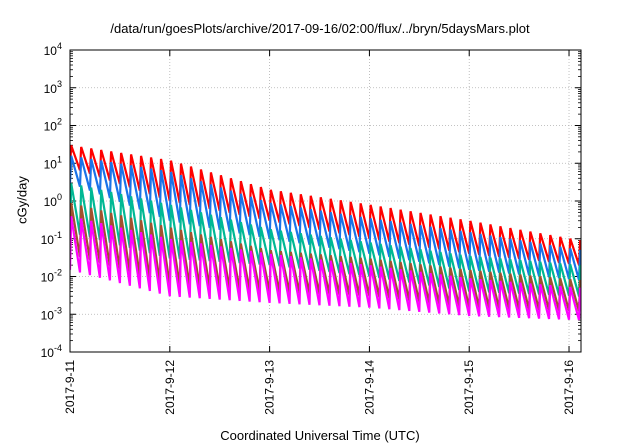  I want to click on x-tick-label: 2017-9-12, so click(170, 387).